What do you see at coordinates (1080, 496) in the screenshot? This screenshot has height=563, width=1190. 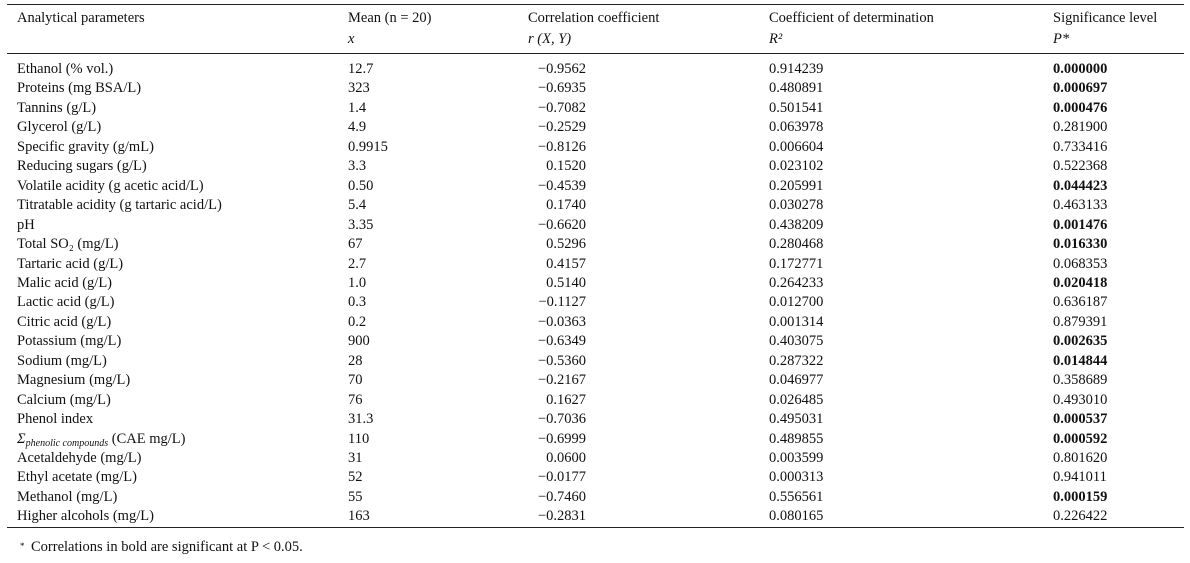 I see `table-cell: 0.000159` at bounding box center [1080, 496].